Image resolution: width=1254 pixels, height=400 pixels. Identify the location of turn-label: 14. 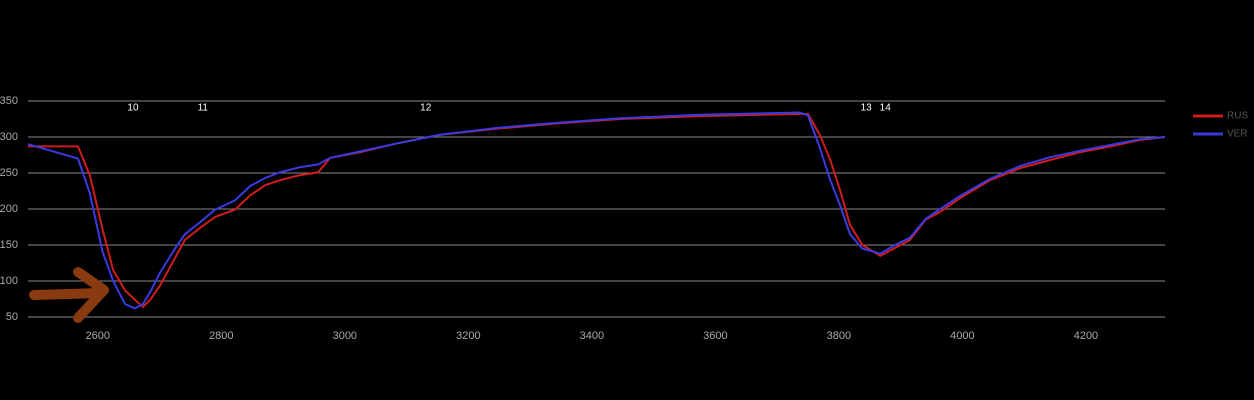
(886, 108).